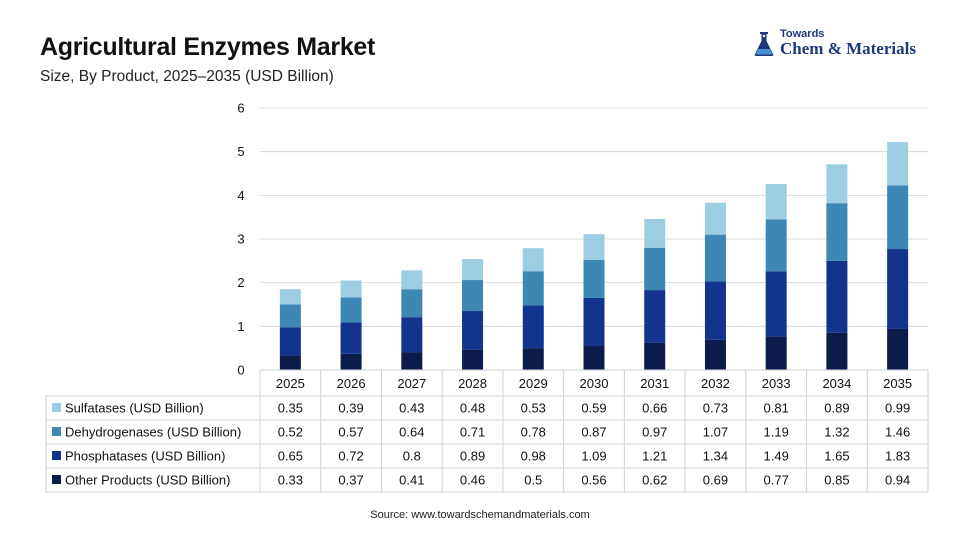  Describe the element at coordinates (240, 195) in the screenshot. I see `y-tick-label: 4` at that location.